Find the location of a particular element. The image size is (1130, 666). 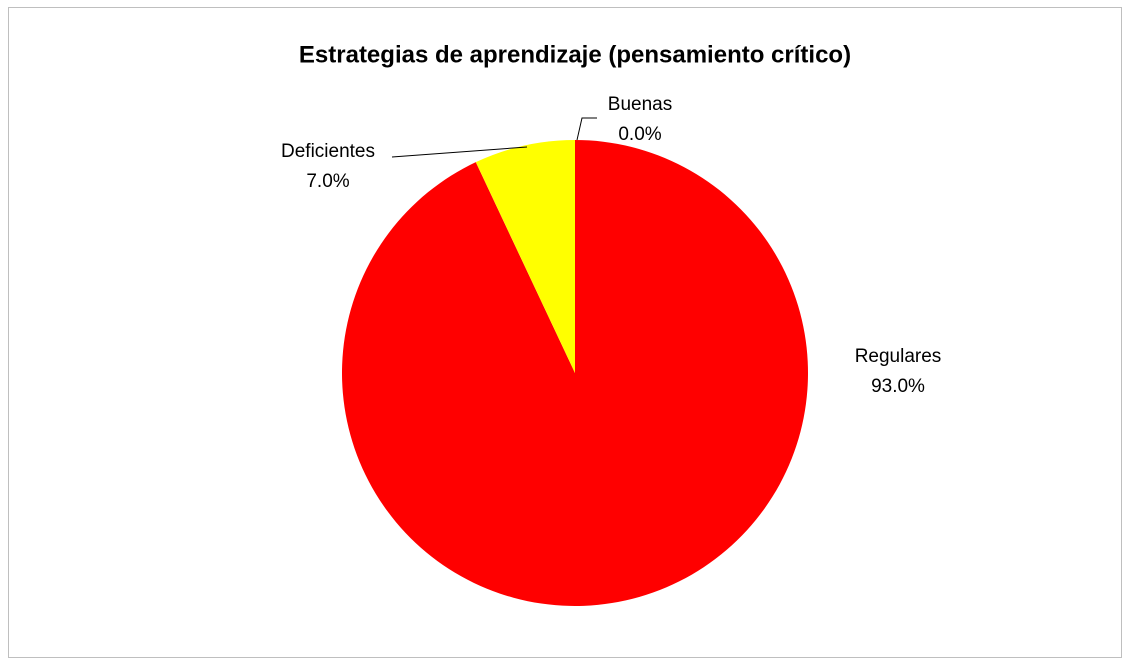

slice-category-label: Regulares is located at coordinates (898, 356).